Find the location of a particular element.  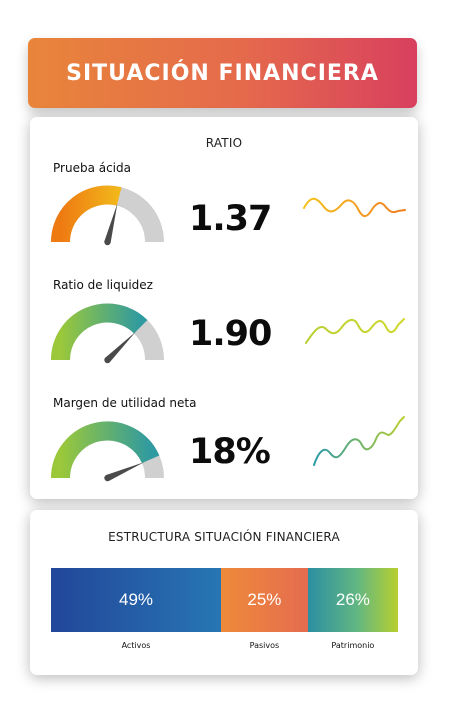

metric-label-prueba-acida: Prueba ácida is located at coordinates (92, 168).